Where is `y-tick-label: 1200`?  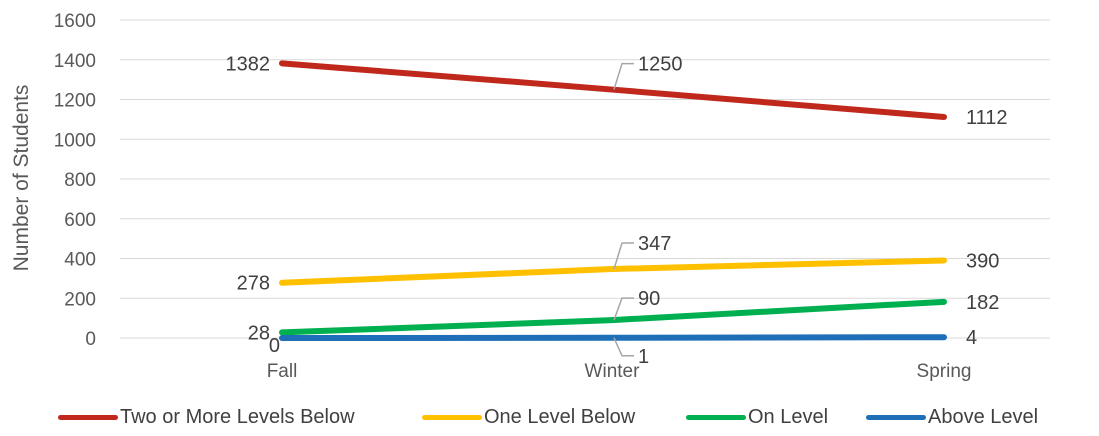 y-tick-label: 1200 is located at coordinates (75, 101).